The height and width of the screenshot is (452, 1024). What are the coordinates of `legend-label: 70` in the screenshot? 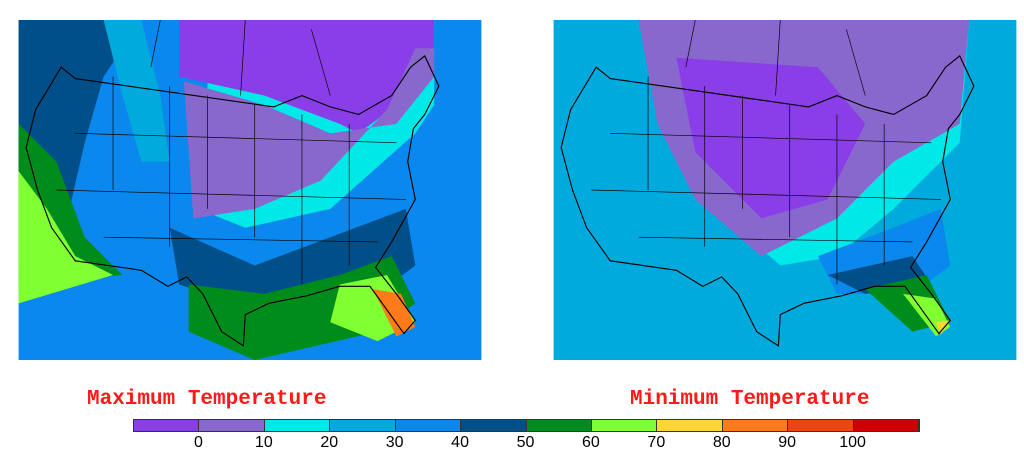 It's located at (656, 442).